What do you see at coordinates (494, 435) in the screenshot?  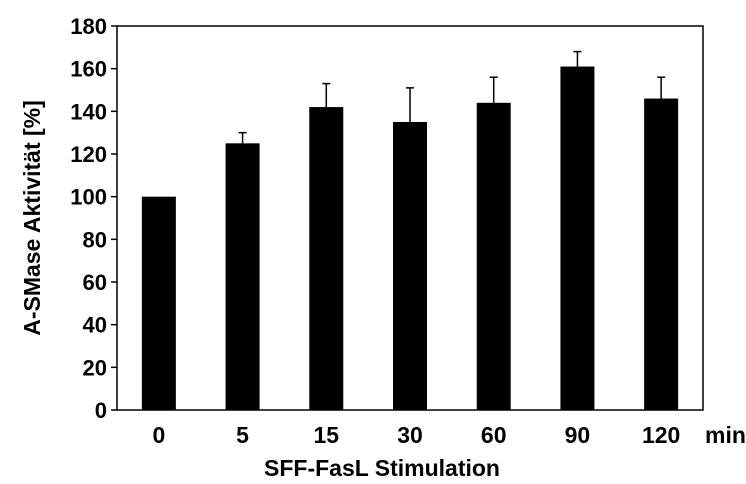 I see `x-tick-label: 60` at bounding box center [494, 435].